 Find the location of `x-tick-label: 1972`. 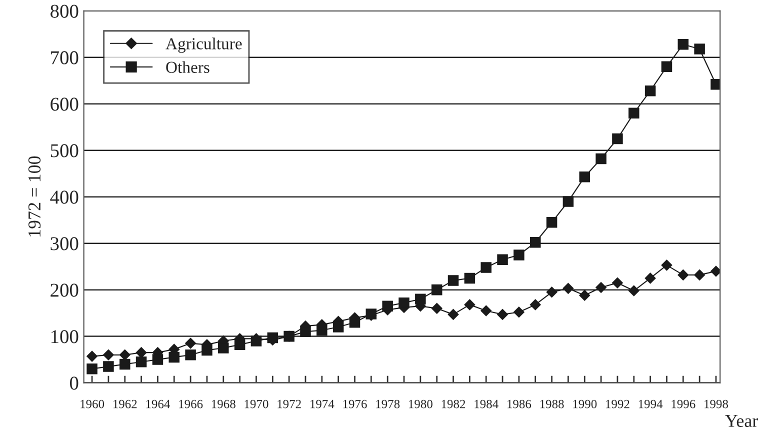

x-tick-label: 1972 is located at coordinates (289, 404).